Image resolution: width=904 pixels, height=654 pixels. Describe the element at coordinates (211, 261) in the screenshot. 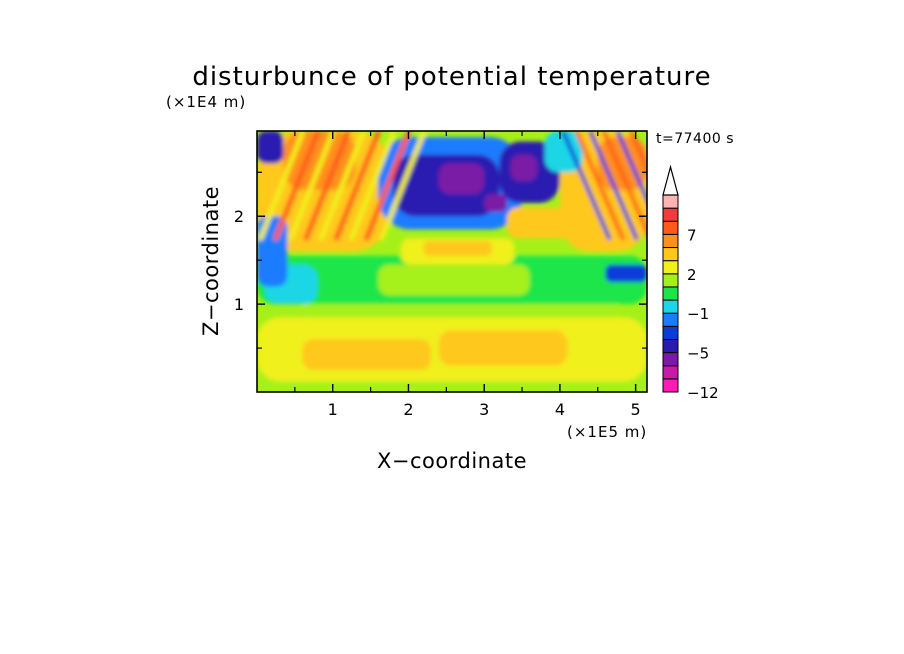

I see `y-axis-label: Z−coordinate` at that location.